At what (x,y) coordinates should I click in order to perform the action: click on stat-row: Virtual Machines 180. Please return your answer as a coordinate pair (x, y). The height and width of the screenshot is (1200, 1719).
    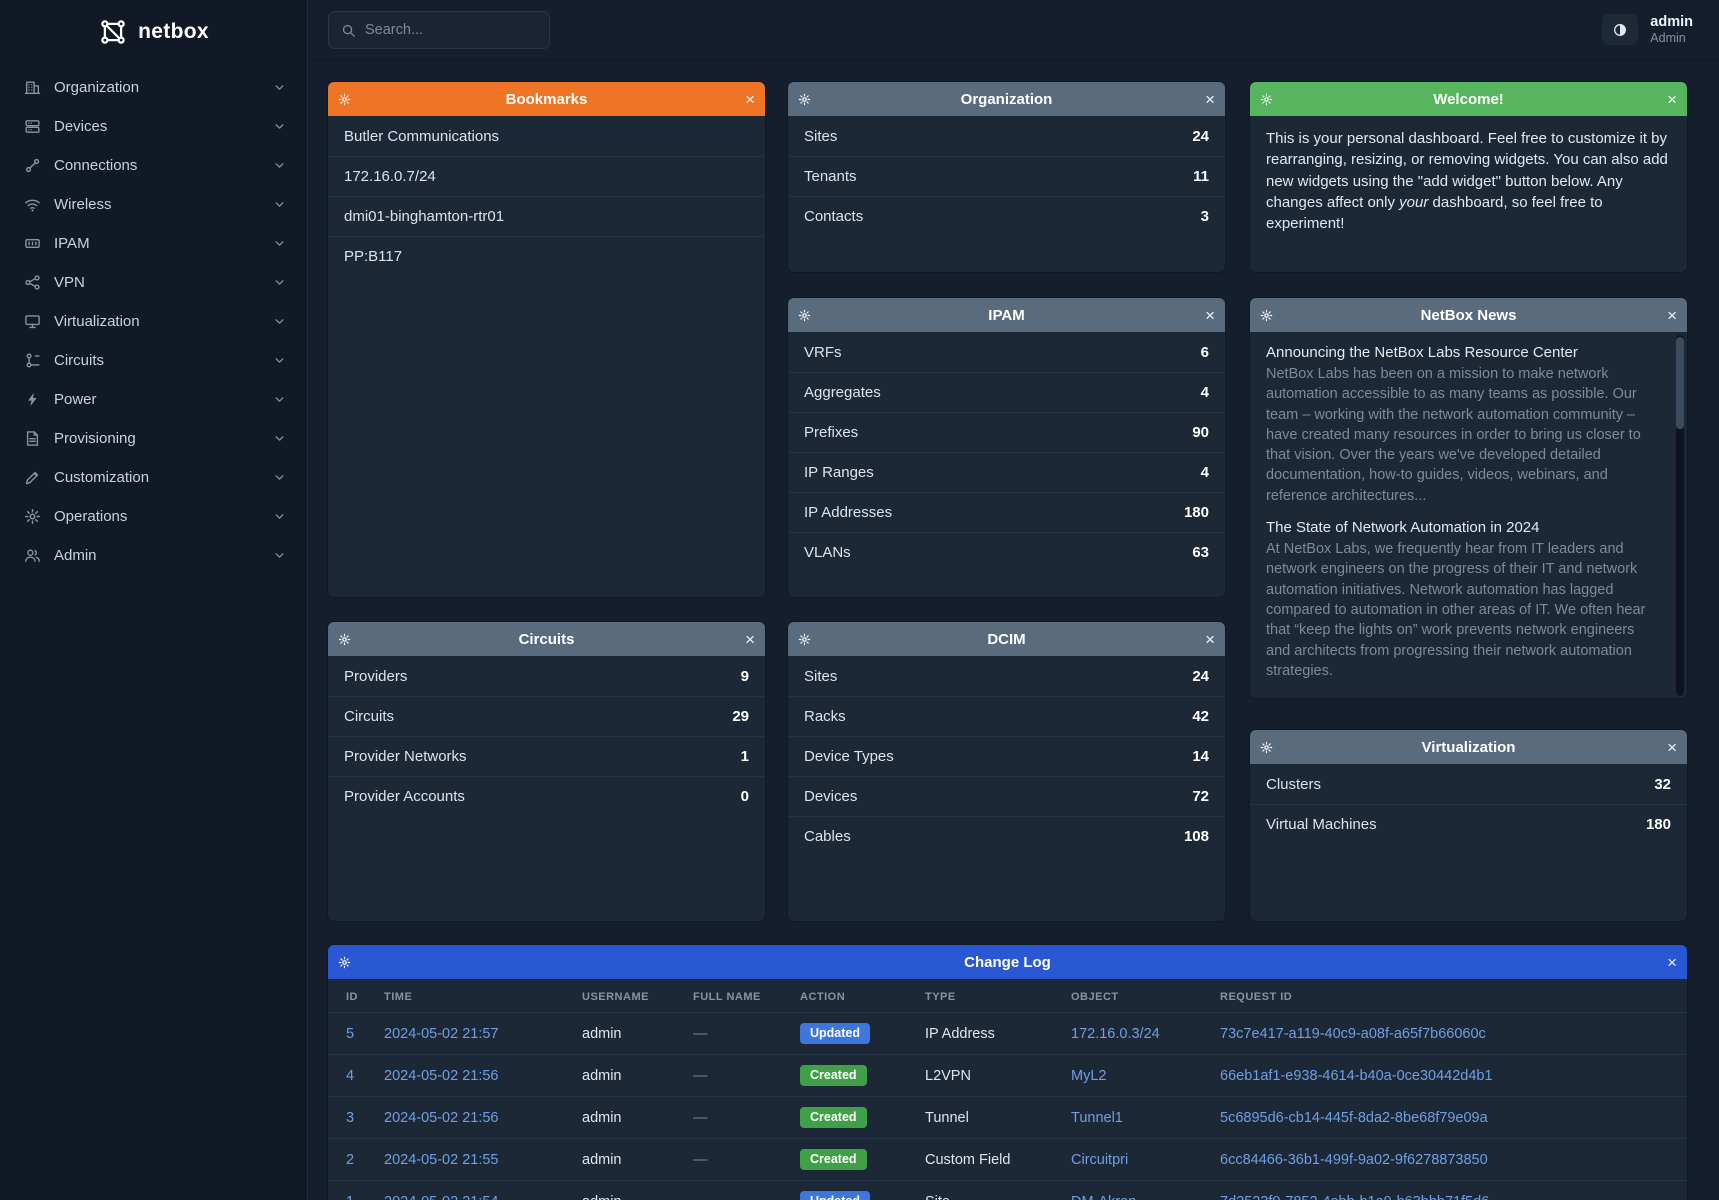
    Looking at the image, I should click on (1468, 824).